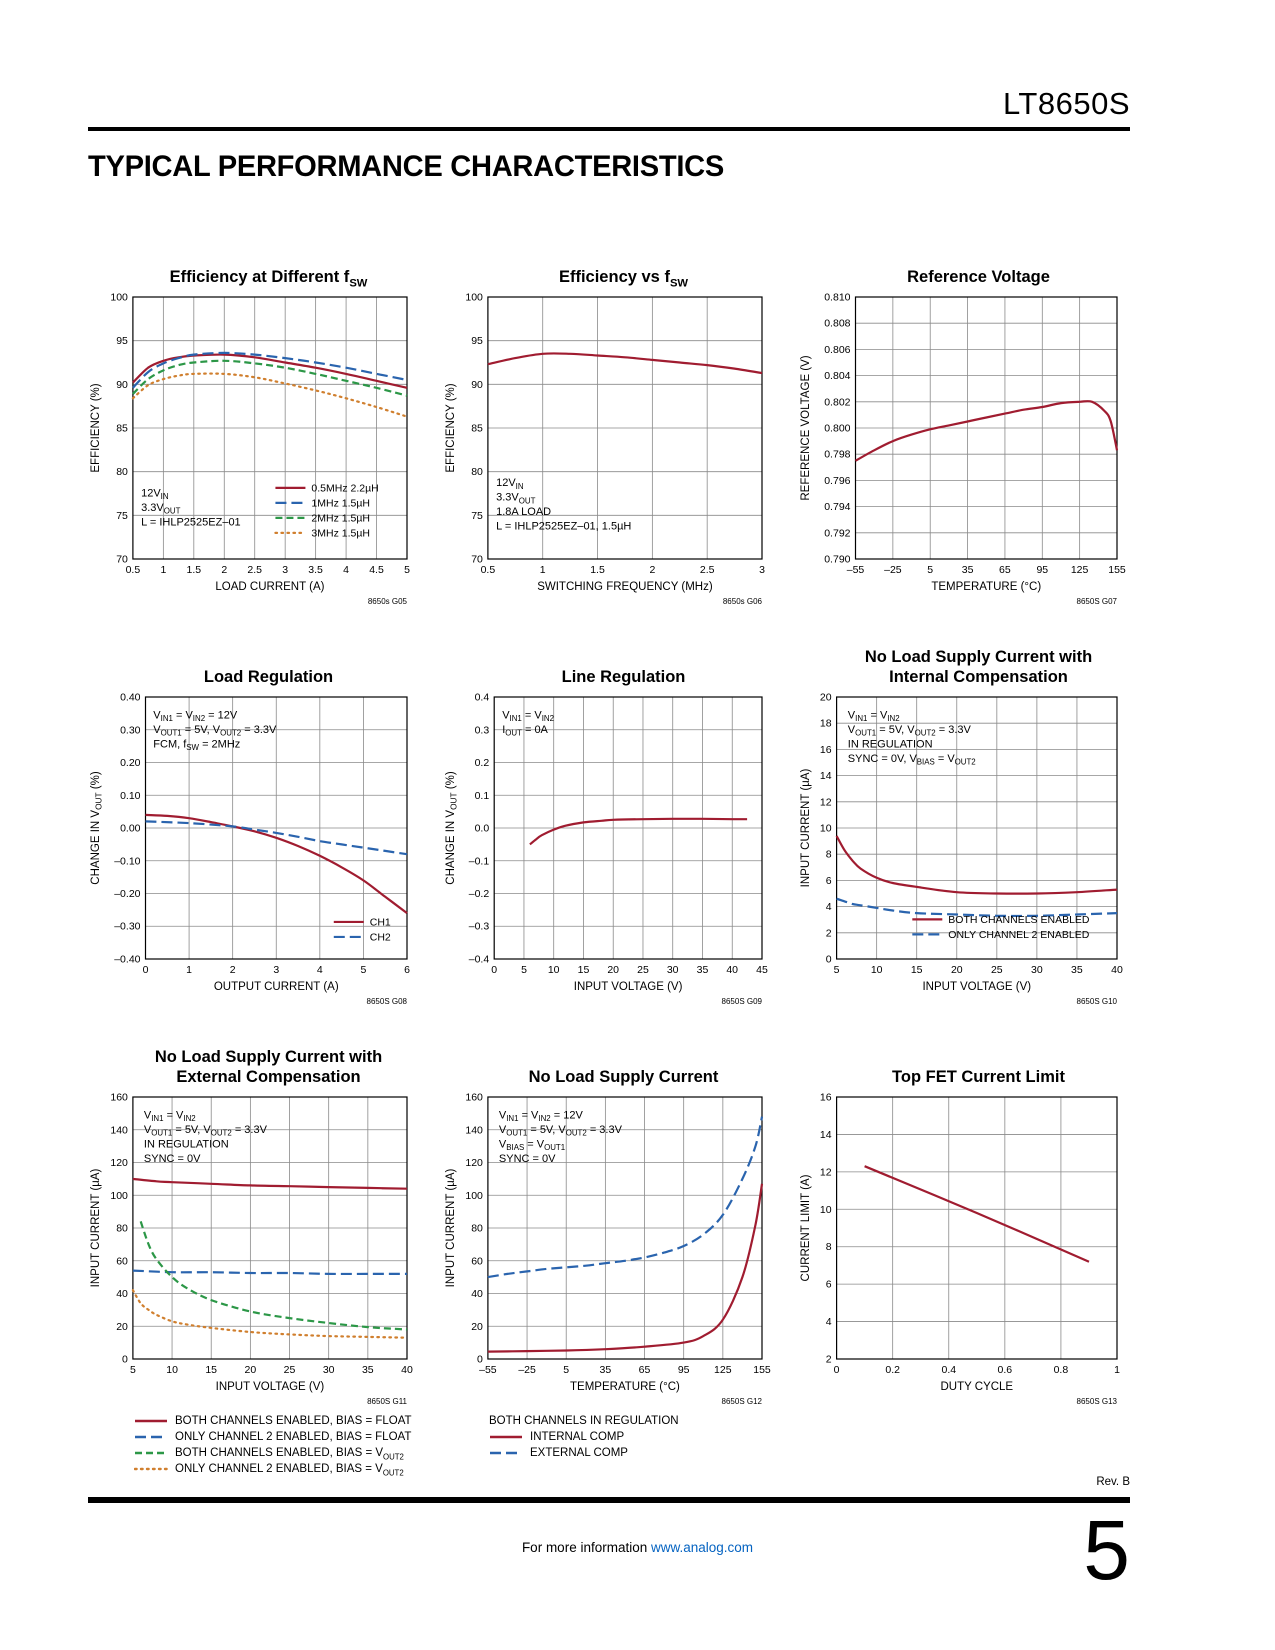 The width and height of the screenshot is (1275, 1650). What do you see at coordinates (609, 1500) in the screenshot?
I see `footer-rule` at bounding box center [609, 1500].